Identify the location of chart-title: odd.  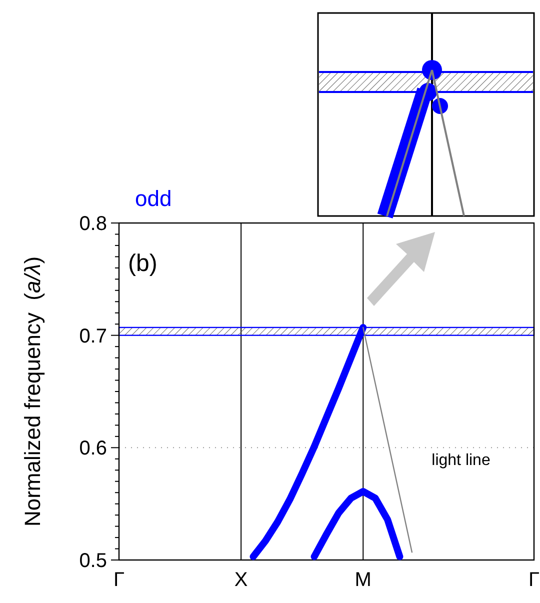
(153, 198).